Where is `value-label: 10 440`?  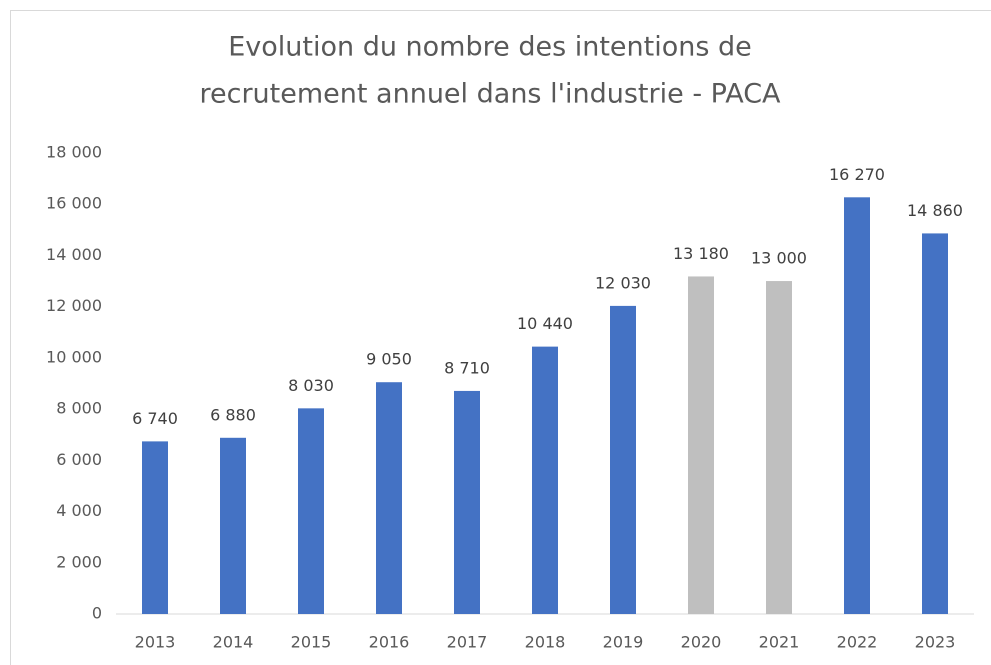 value-label: 10 440 is located at coordinates (545, 323).